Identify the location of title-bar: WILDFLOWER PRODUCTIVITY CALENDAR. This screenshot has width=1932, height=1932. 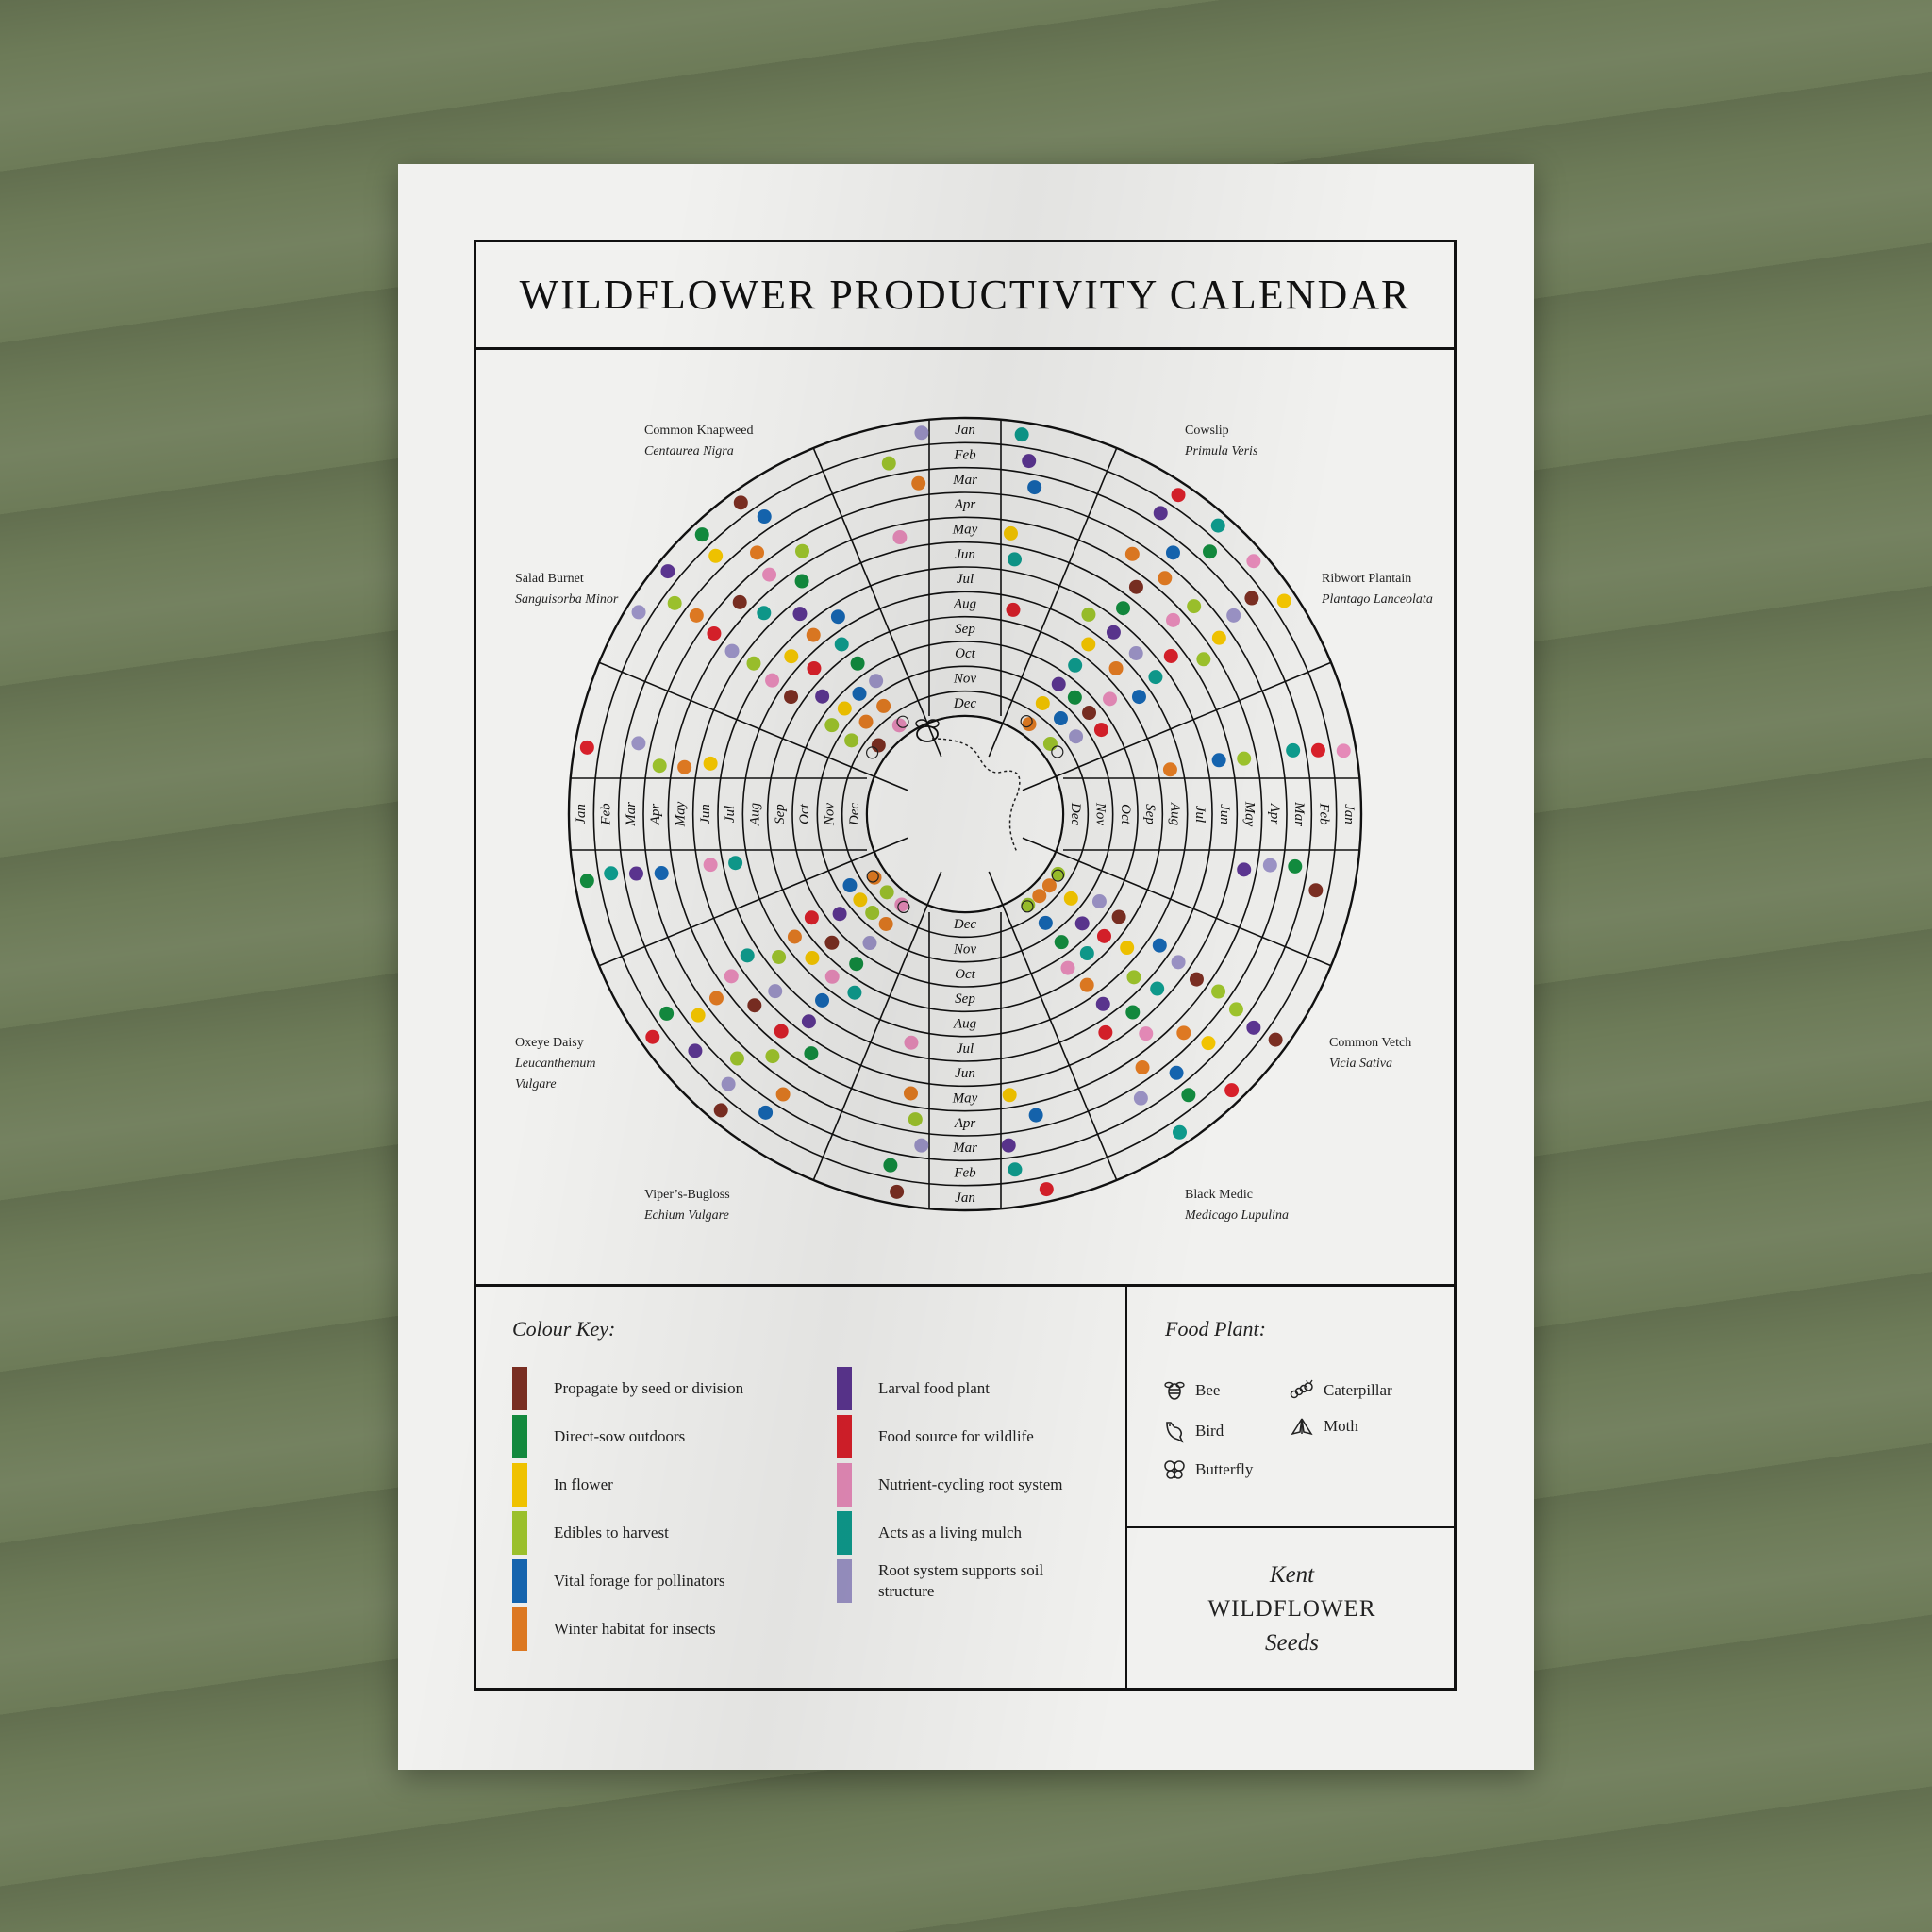
(965, 296).